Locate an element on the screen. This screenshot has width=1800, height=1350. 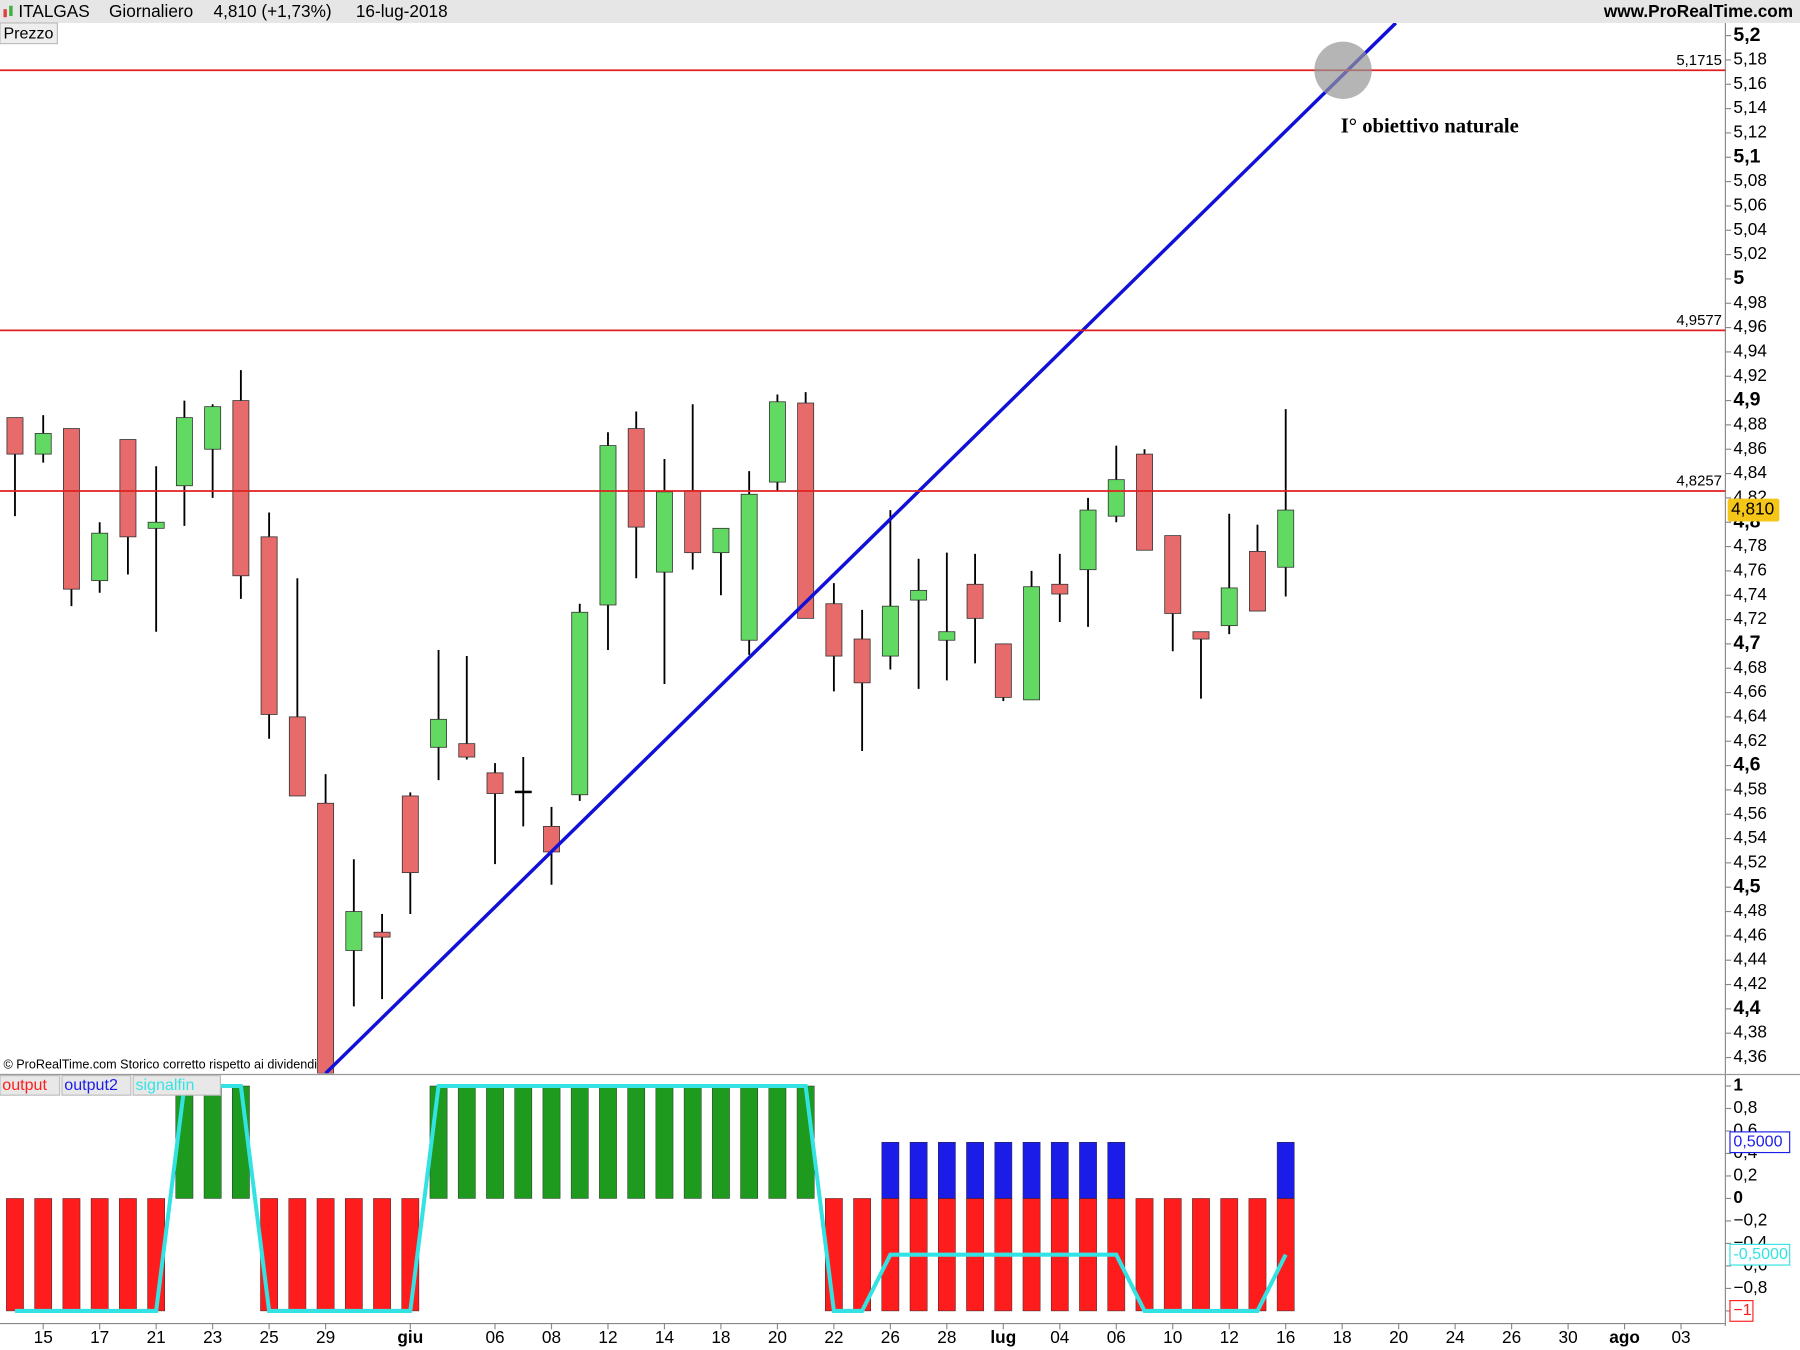
y-tick-label: 4,74 is located at coordinates (1750, 594).